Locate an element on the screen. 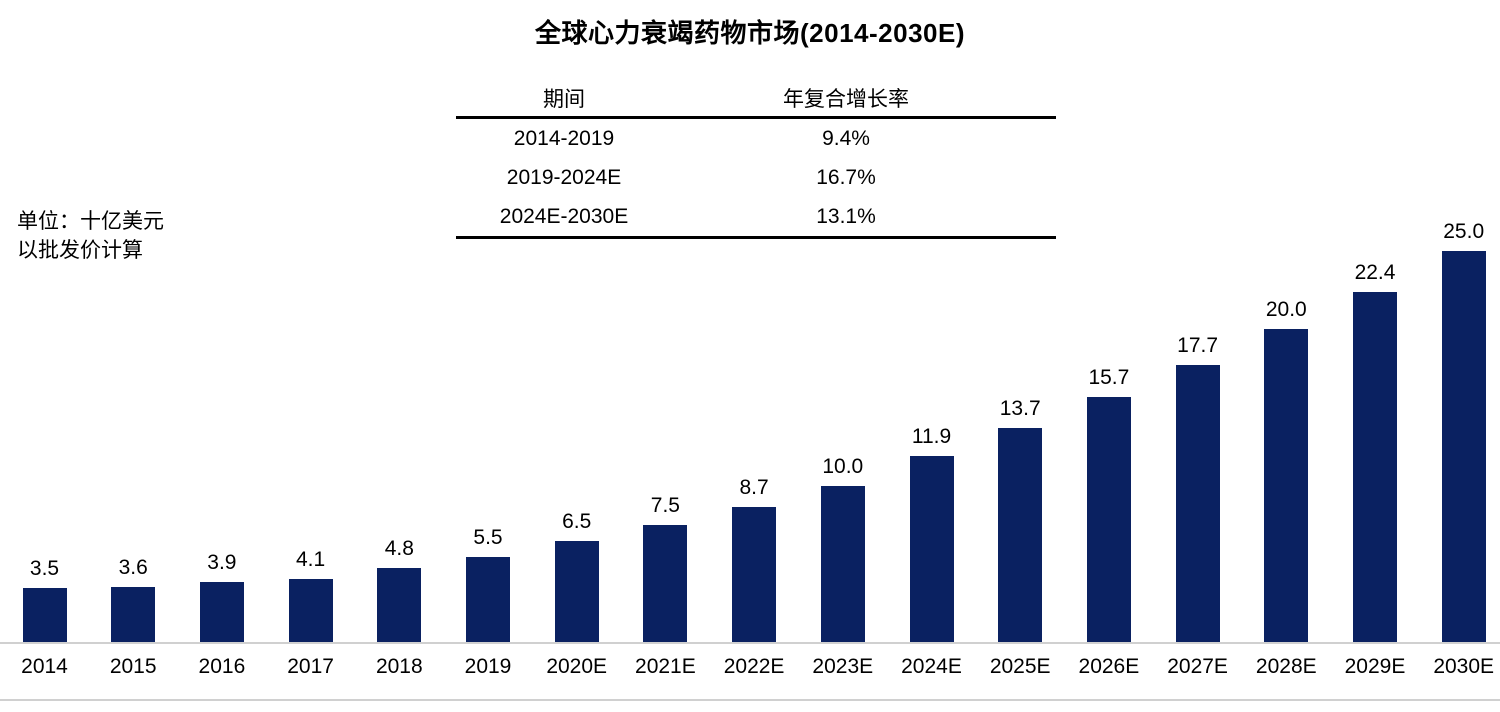  bar-value-label: 17.7 is located at coordinates (1198, 345).